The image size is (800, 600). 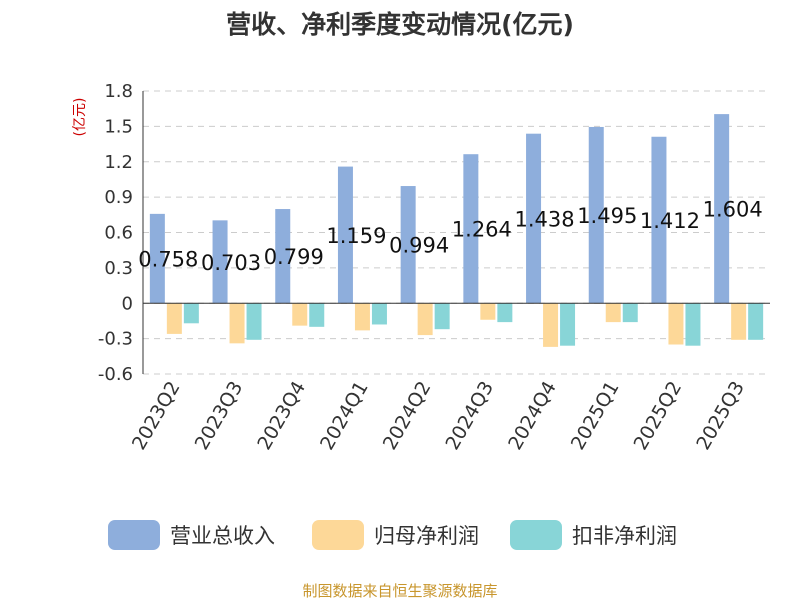 What do you see at coordinates (532, 416) in the screenshot?
I see `x-tick-label: 2024Q4` at bounding box center [532, 416].